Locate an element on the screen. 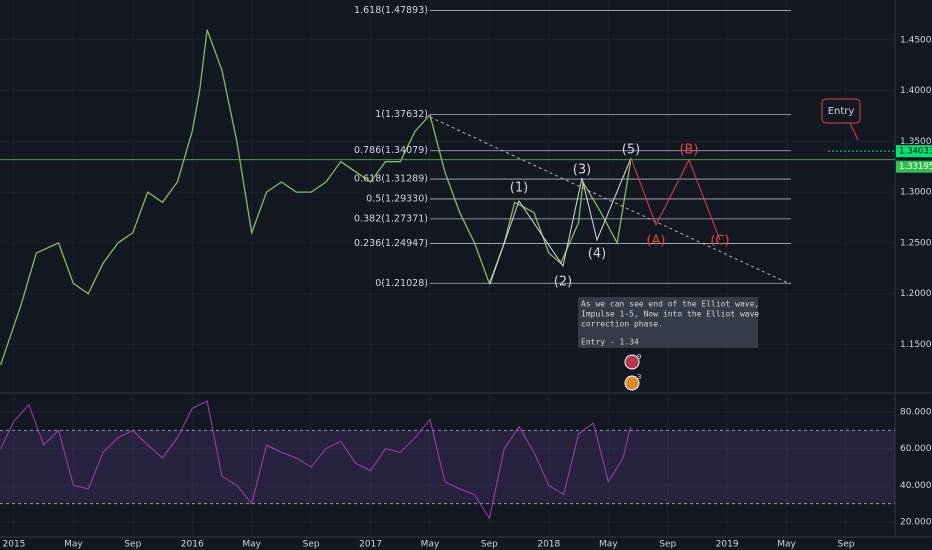 The height and width of the screenshot is (550, 932). rsi-line is located at coordinates (316, 460).